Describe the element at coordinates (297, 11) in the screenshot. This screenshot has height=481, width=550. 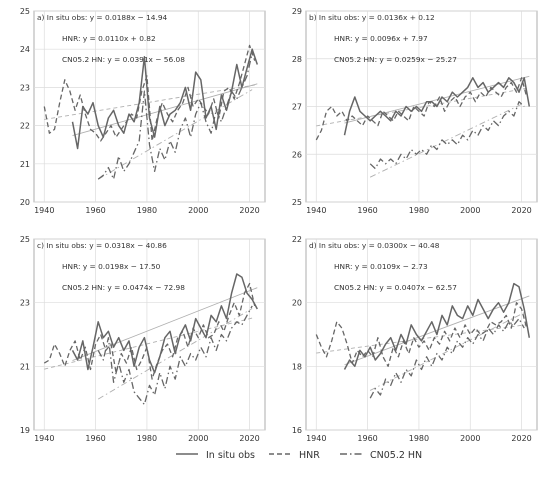
I see `y-tick-label: 29` at that location.